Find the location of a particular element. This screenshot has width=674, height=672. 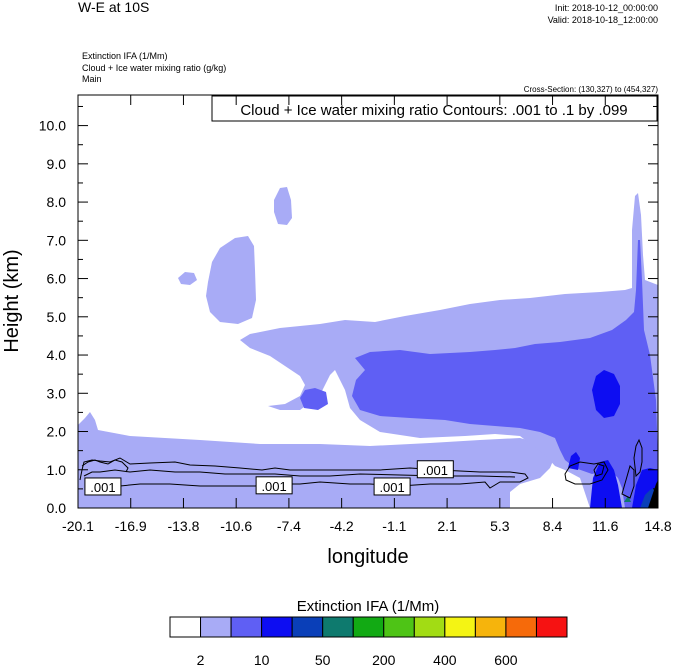

contour-labels: .001 .001 .001 .001 is located at coordinates (269, 478).